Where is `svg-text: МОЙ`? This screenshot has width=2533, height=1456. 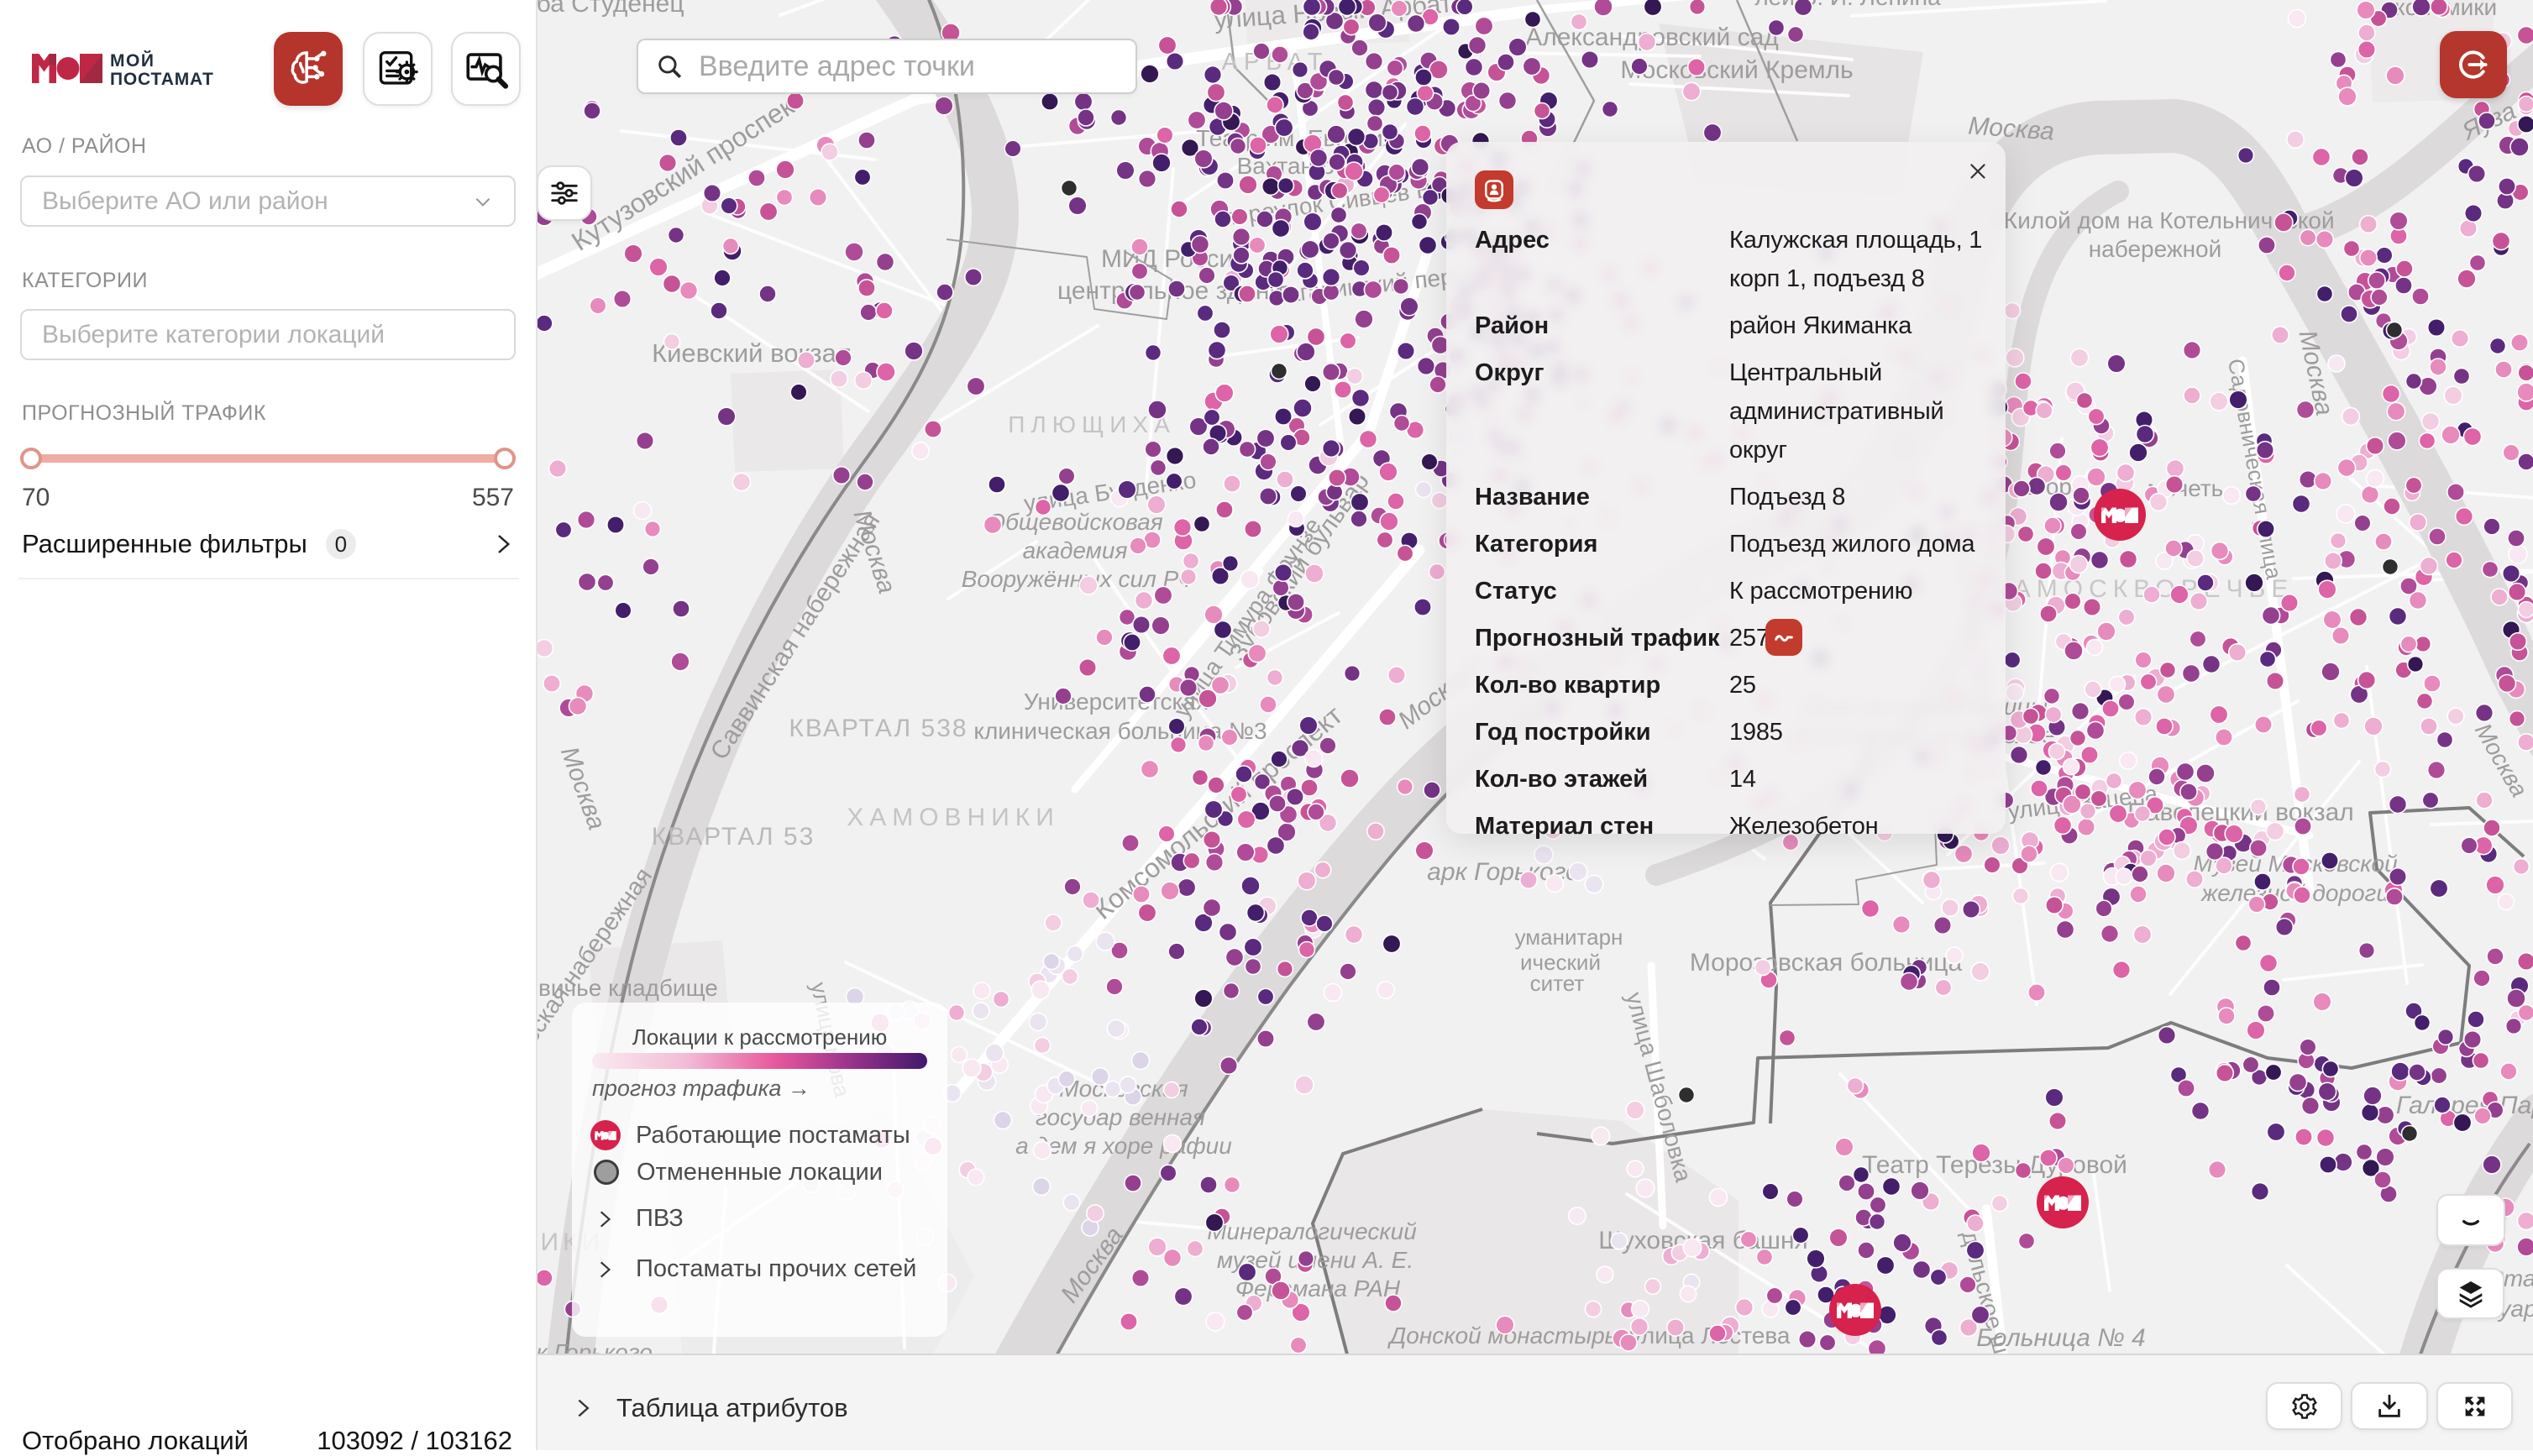
svg-text: МОЙ is located at coordinates (132, 60).